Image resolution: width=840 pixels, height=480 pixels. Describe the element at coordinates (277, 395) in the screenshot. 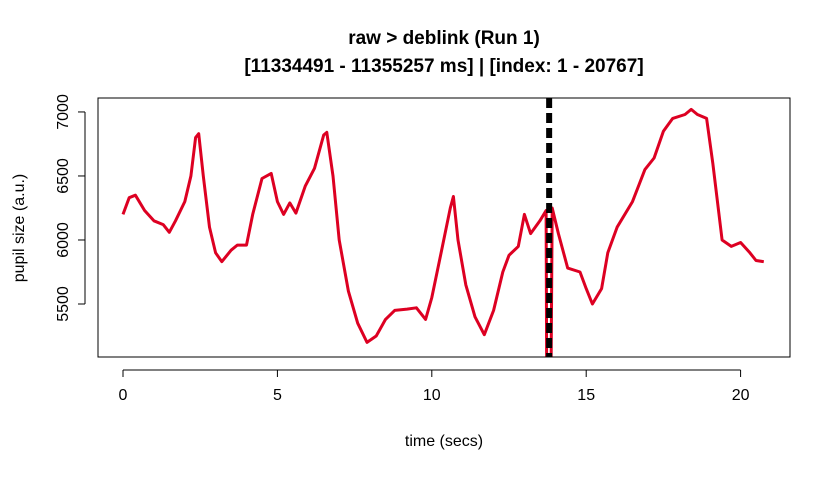

I see `x-tick-label: 5` at that location.